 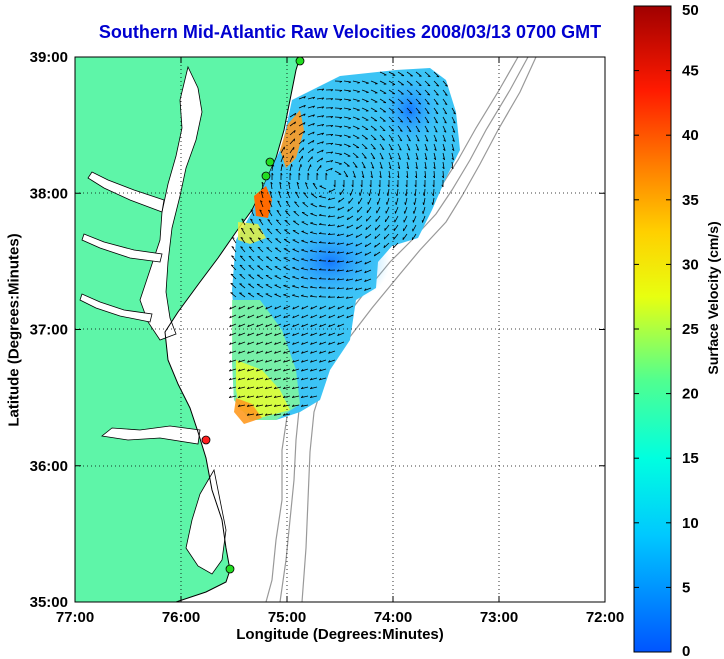 I want to click on x-tick-label: 75:00, so click(x=287, y=617).